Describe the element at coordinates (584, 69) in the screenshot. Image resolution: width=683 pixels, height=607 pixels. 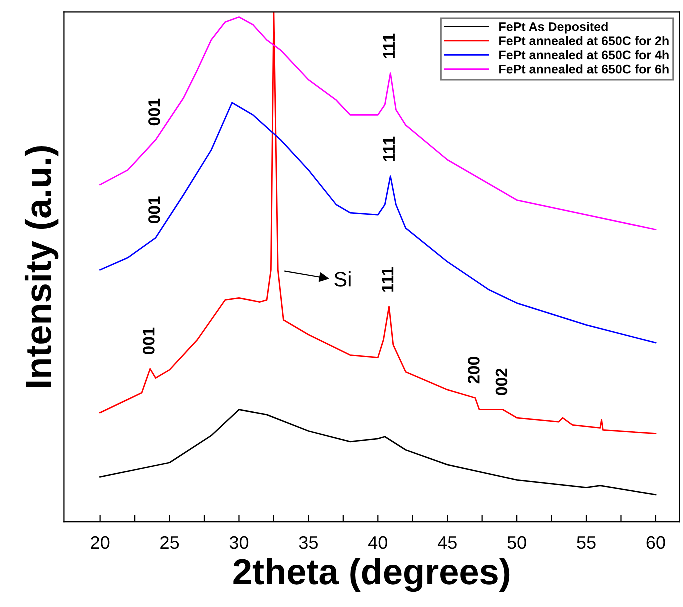
I see `legend-label: FePt annealed at 650C for 6h` at that location.